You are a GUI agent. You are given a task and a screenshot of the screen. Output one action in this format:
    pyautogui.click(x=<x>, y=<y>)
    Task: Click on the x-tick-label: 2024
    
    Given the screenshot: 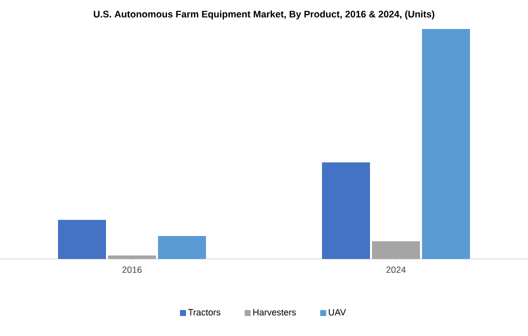 What is the action you would take?
    pyautogui.click(x=396, y=269)
    